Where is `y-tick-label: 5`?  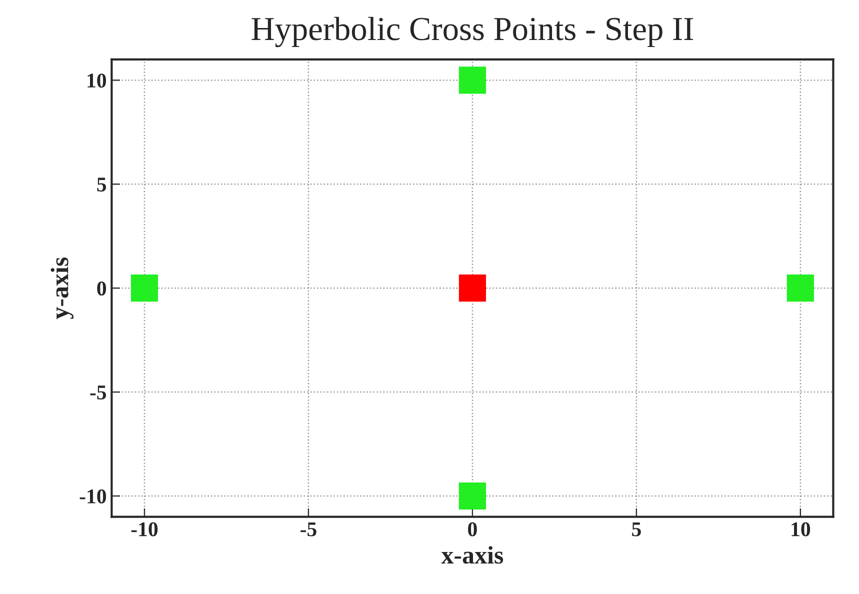 y-tick-label: 5 is located at coordinates (101, 185).